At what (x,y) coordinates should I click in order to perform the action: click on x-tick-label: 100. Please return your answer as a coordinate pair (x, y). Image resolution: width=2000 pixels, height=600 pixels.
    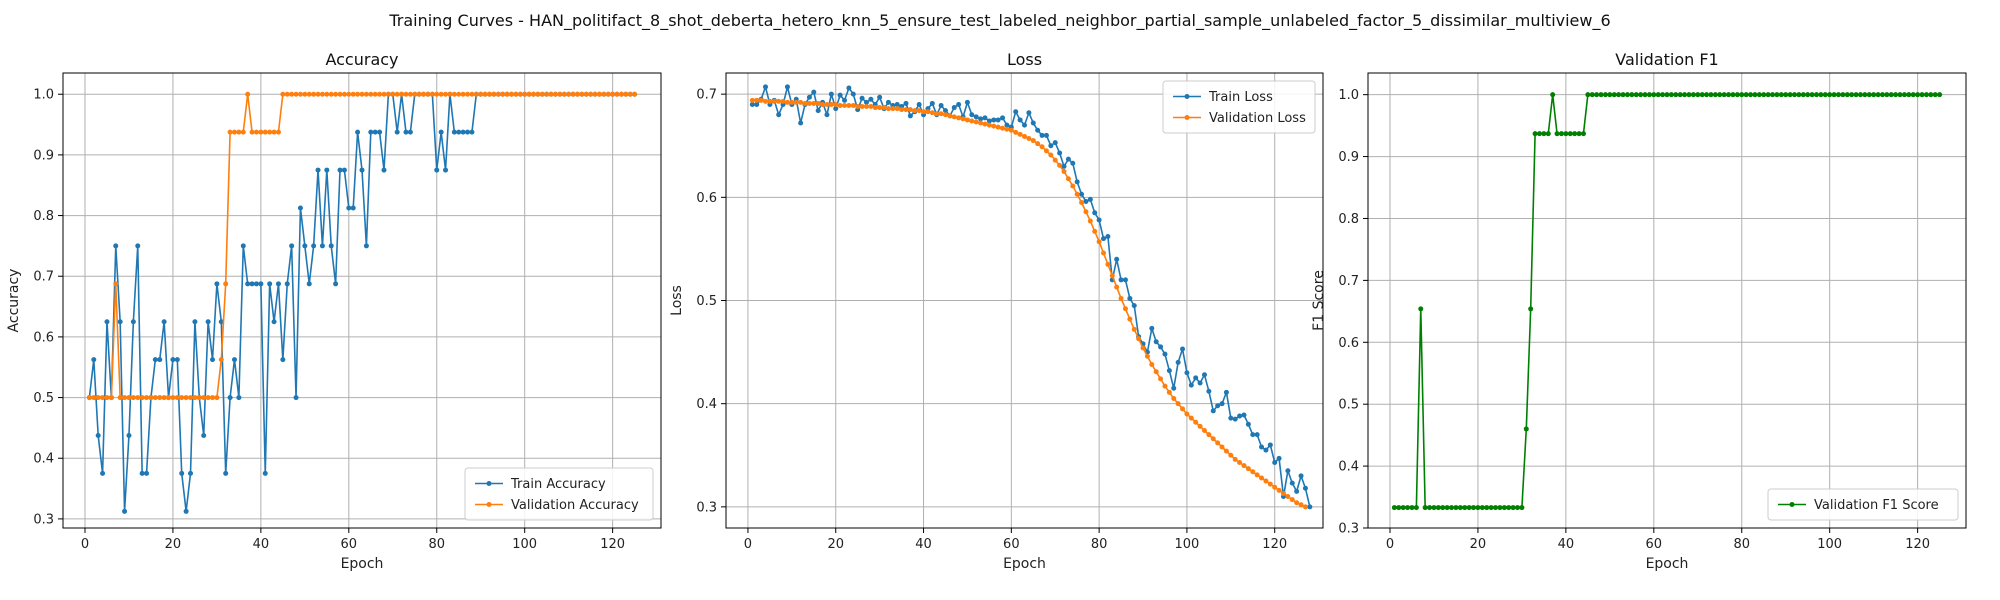
    Looking at the image, I should click on (1187, 544).